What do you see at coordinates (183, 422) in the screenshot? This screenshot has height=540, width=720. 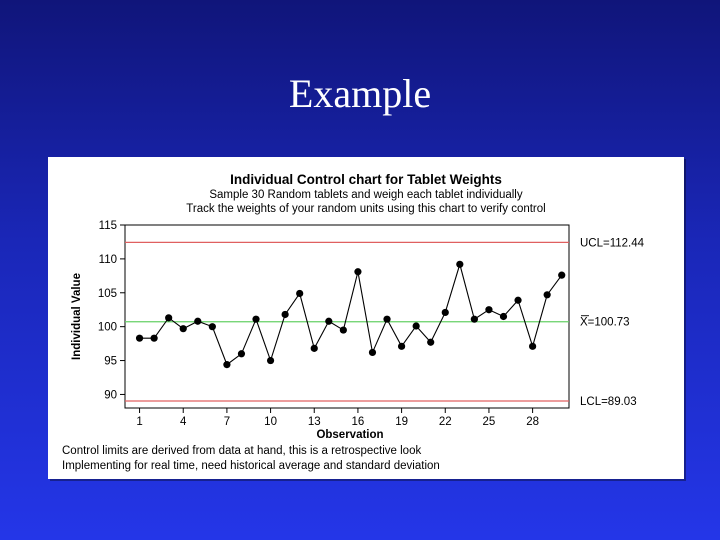 I see `x-tick-label: 4` at bounding box center [183, 422].